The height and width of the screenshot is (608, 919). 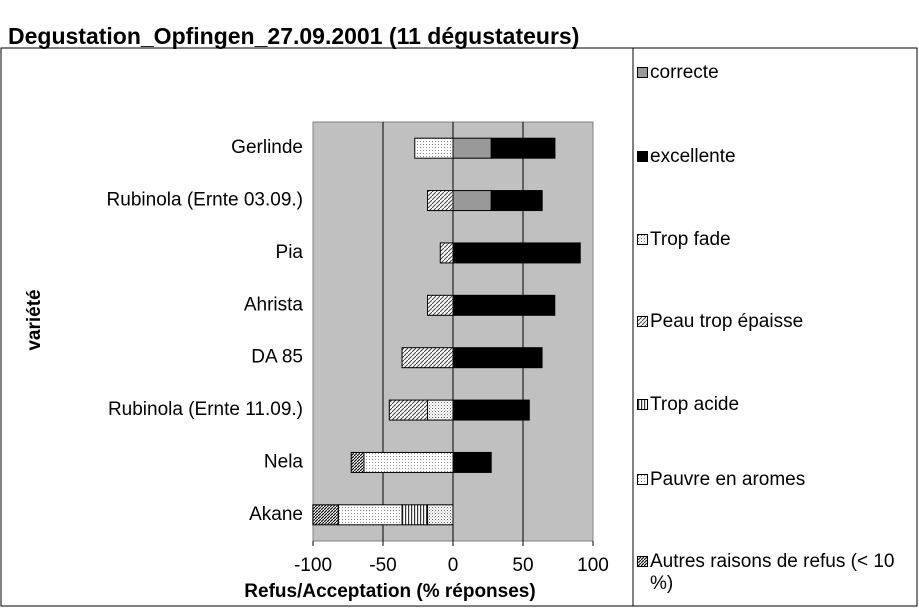 What do you see at coordinates (522, 565) in the screenshot?
I see `x-tick-label: 50` at bounding box center [522, 565].